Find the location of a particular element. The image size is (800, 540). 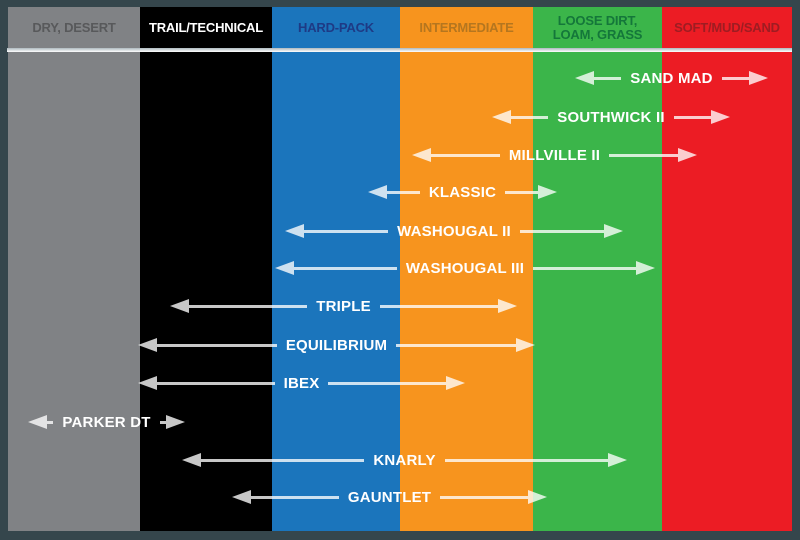

column-header-label: INTERMEDIATE is located at coordinates (466, 27).